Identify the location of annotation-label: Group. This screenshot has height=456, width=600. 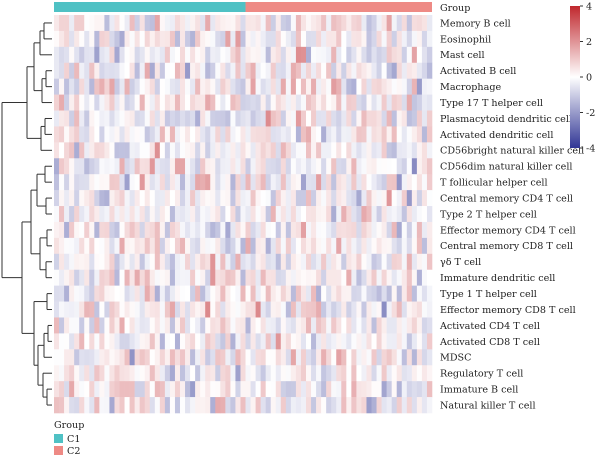
(455, 8).